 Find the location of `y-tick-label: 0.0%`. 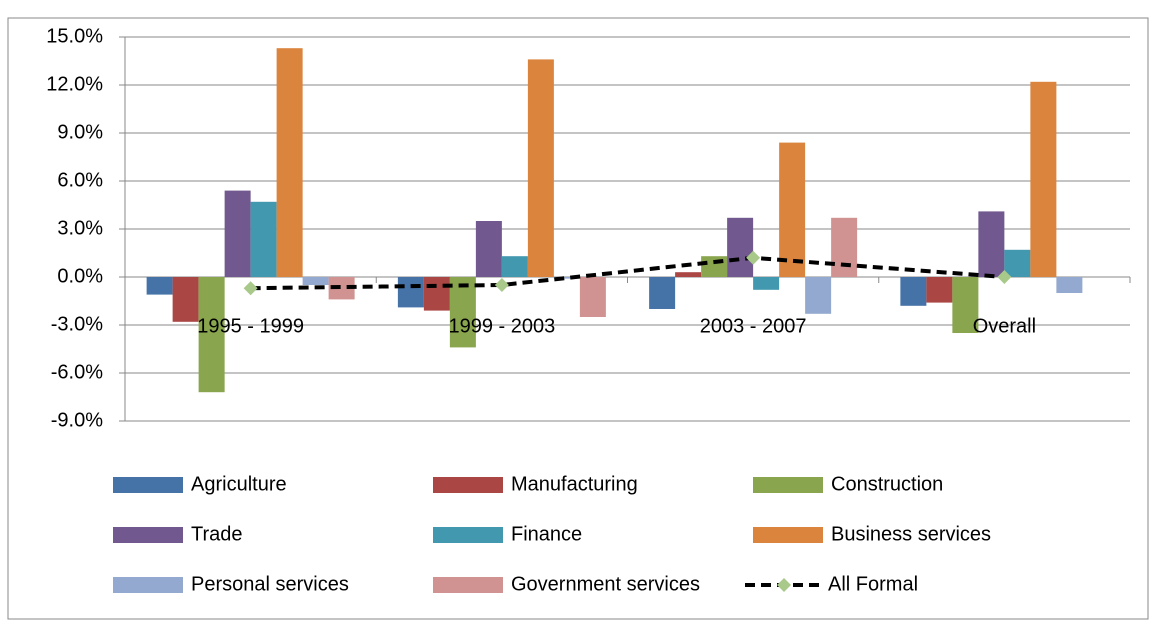

y-tick-label: 0.0% is located at coordinates (80, 276).